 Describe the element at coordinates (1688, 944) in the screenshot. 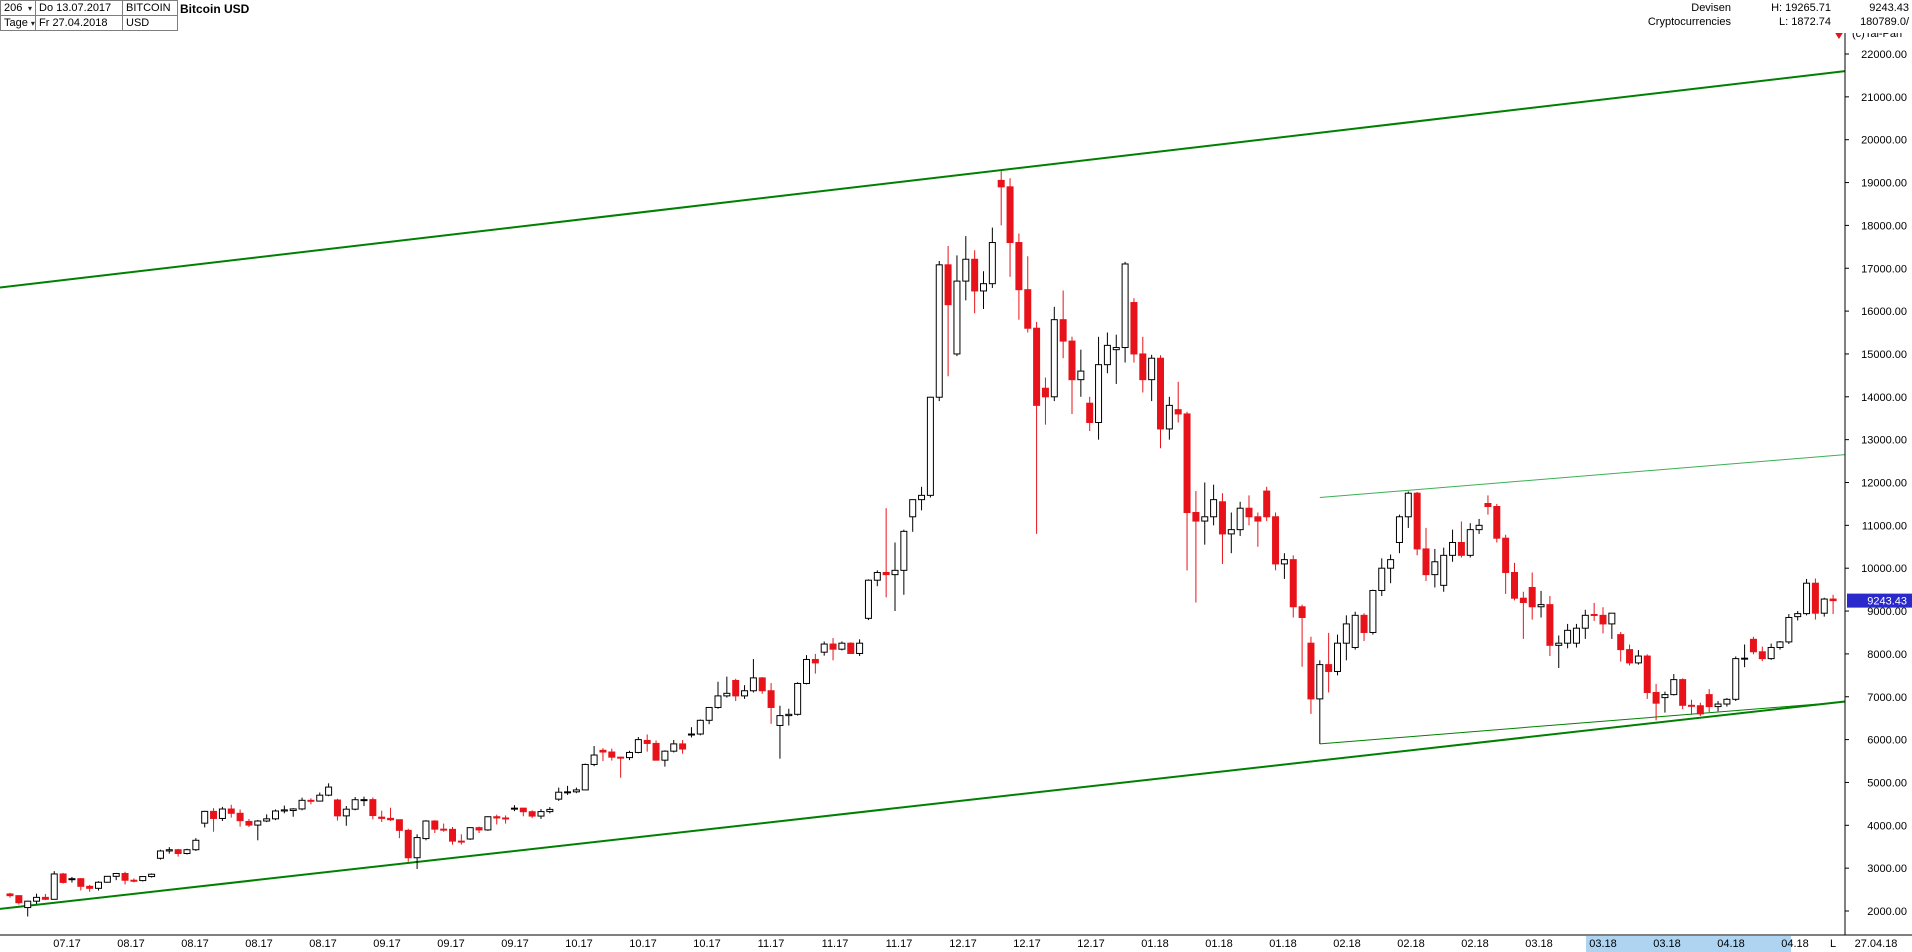

I see `axis-selection-band` at that location.